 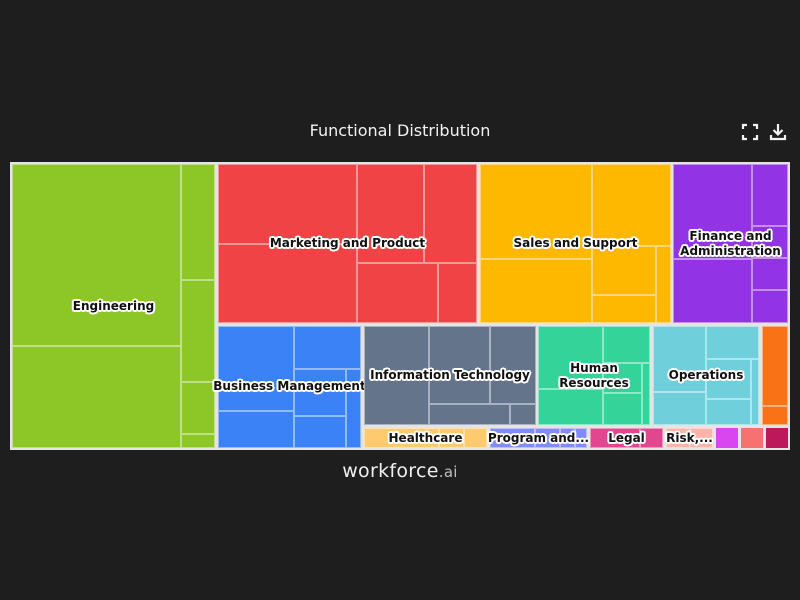 What do you see at coordinates (727, 438) in the screenshot?
I see `treemap-cell-magenta-unlabeled` at bounding box center [727, 438].